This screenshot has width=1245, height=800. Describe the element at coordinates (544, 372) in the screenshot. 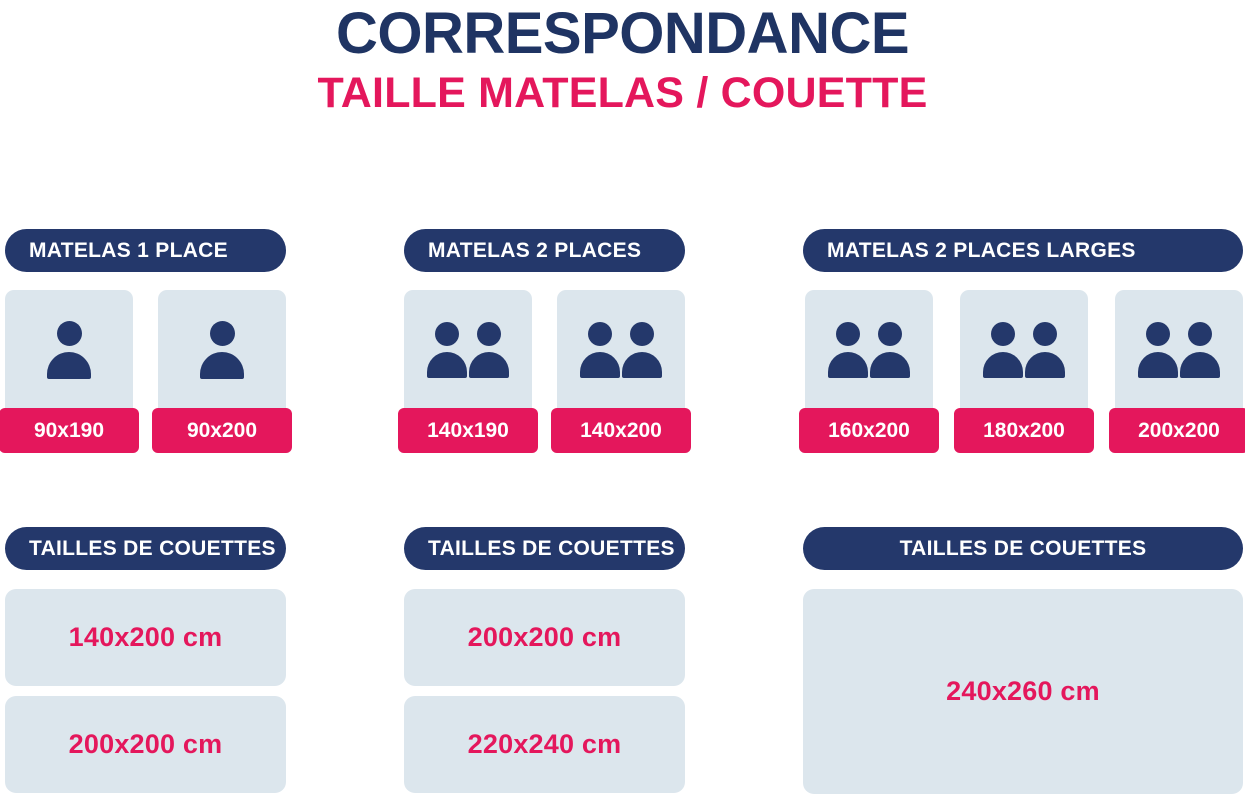

I see `mattress-card-list-2: 140x190 140x200` at that location.